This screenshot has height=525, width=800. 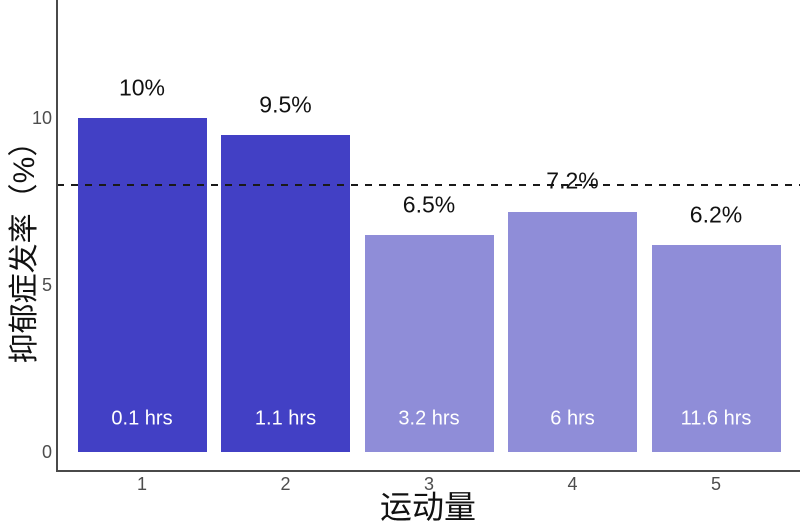 What do you see at coordinates (716, 484) in the screenshot?
I see `x-tick-label: 5` at bounding box center [716, 484].